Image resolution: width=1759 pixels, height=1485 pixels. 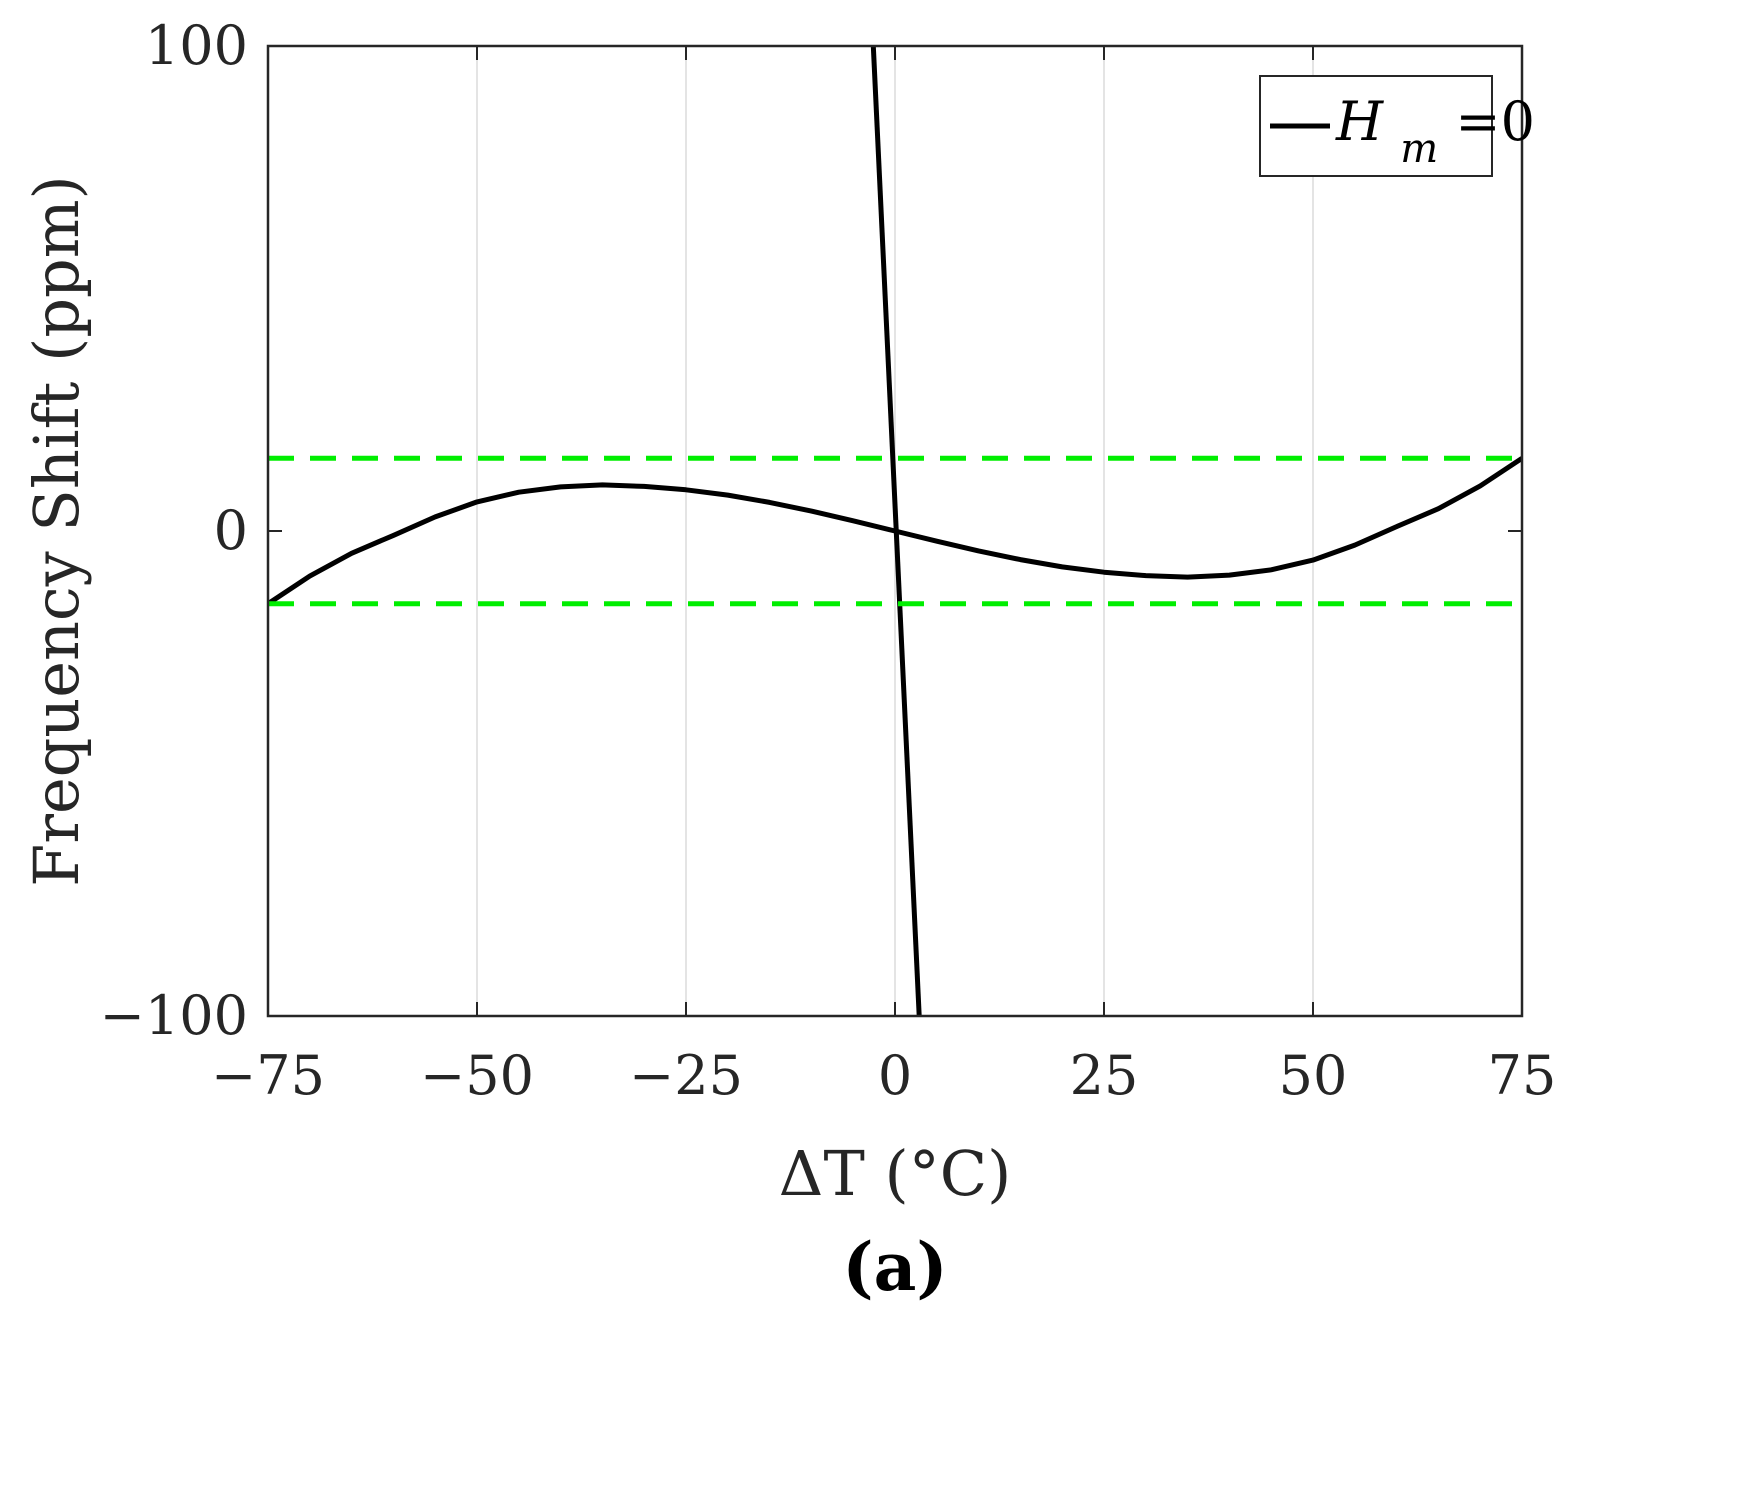 I want to click on y-tick-label-0: −100, so click(x=174, y=1015).